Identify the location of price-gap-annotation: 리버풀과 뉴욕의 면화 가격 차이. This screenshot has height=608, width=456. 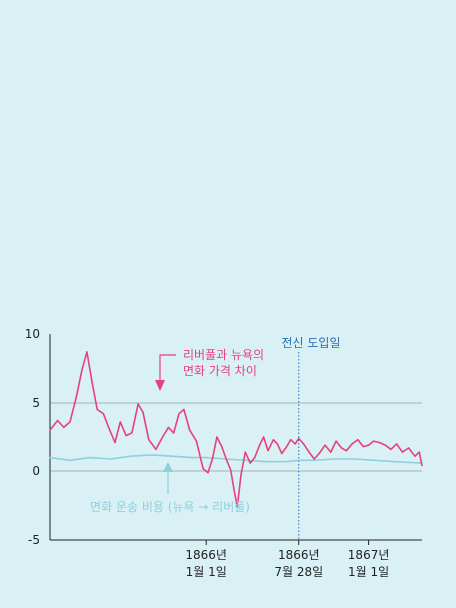
(209, 369).